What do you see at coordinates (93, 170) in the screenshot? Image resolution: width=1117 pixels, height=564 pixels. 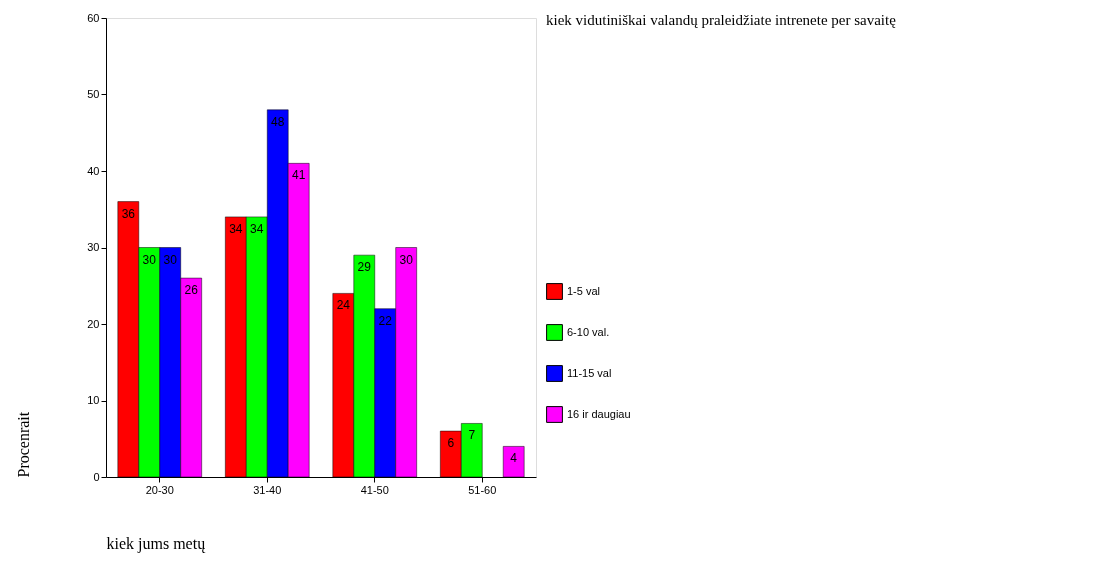 I see `y-tick-label: 40` at bounding box center [93, 170].